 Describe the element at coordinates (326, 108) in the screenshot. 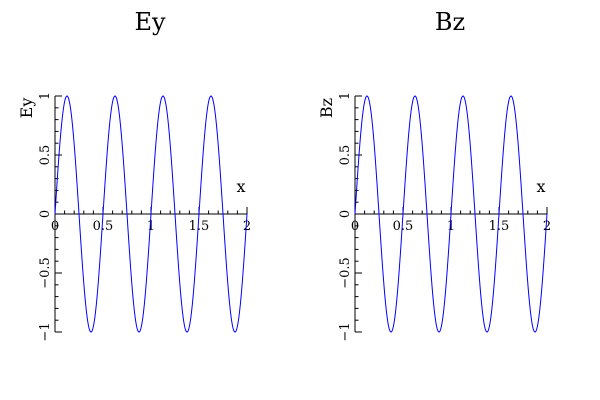

I see `y-axis-label: Bz` at that location.